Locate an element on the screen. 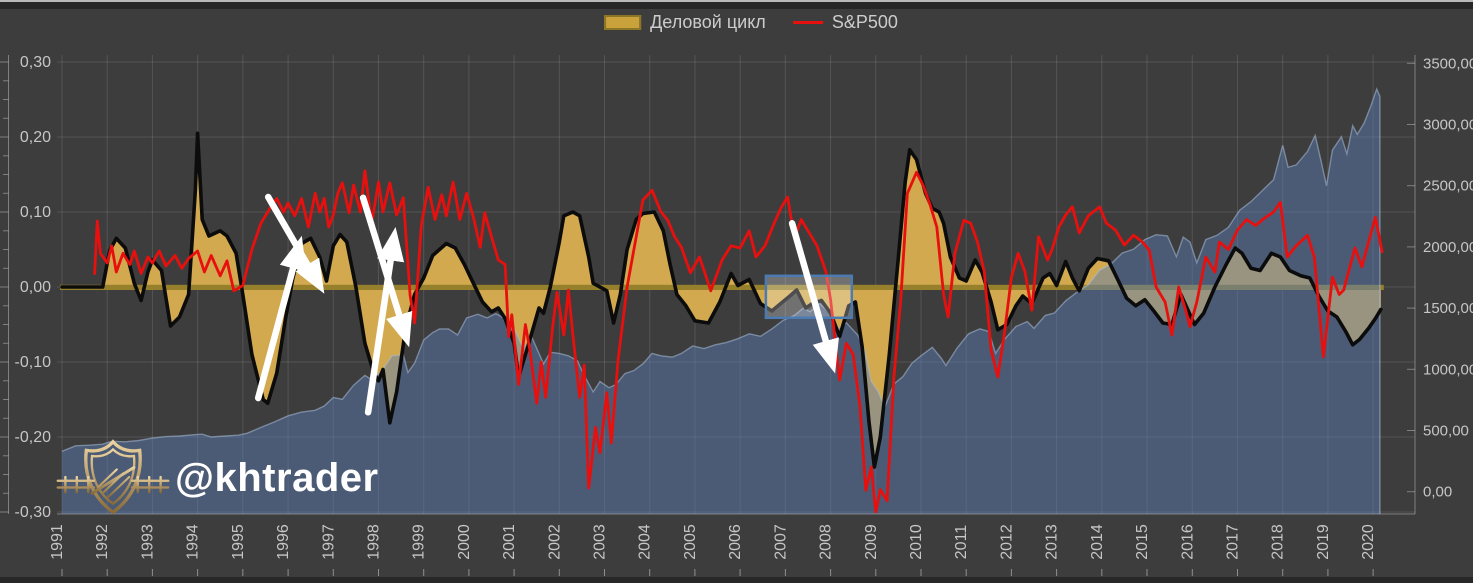 The height and width of the screenshot is (583, 1473). x-axis-label: 1995 is located at coordinates (238, 542).